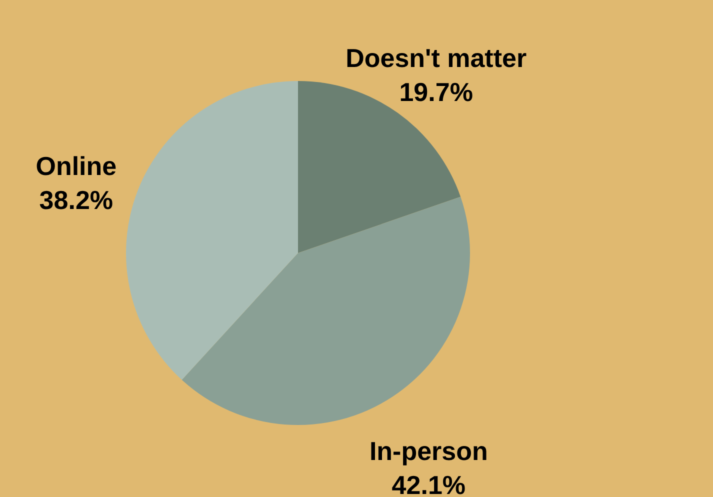 The image size is (713, 497). I want to click on data-label: 19.7%, so click(436, 92).